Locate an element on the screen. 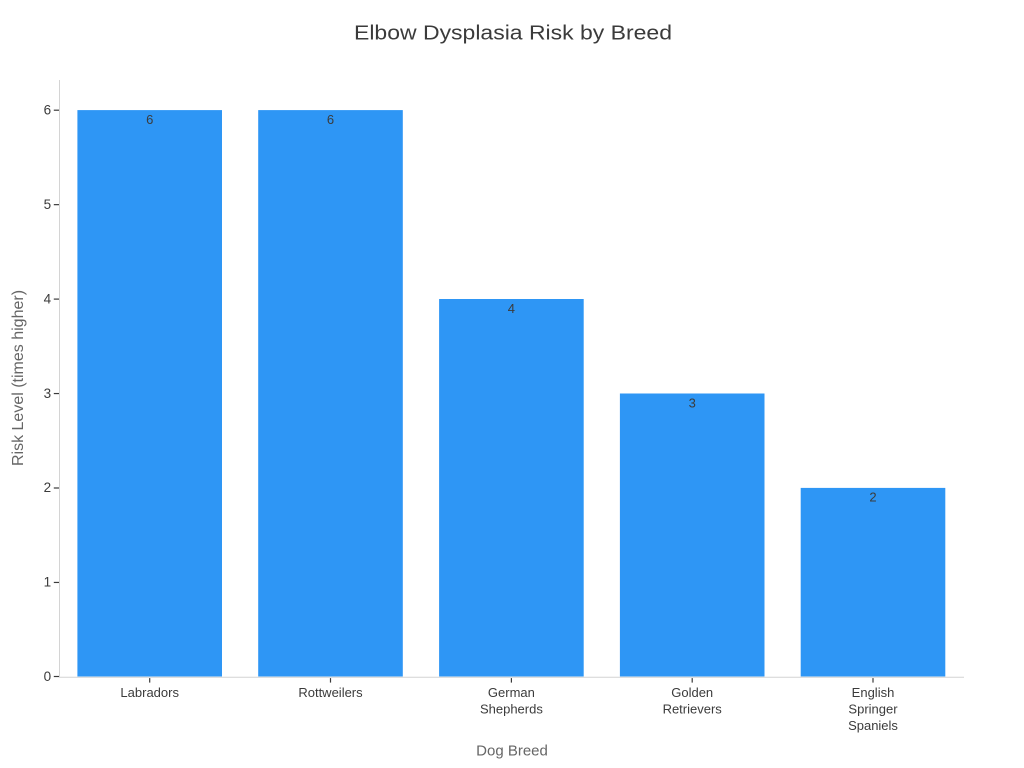 This screenshot has height=768, width=1024. svg-text: Risk Level (times higher) is located at coordinates (18, 378).